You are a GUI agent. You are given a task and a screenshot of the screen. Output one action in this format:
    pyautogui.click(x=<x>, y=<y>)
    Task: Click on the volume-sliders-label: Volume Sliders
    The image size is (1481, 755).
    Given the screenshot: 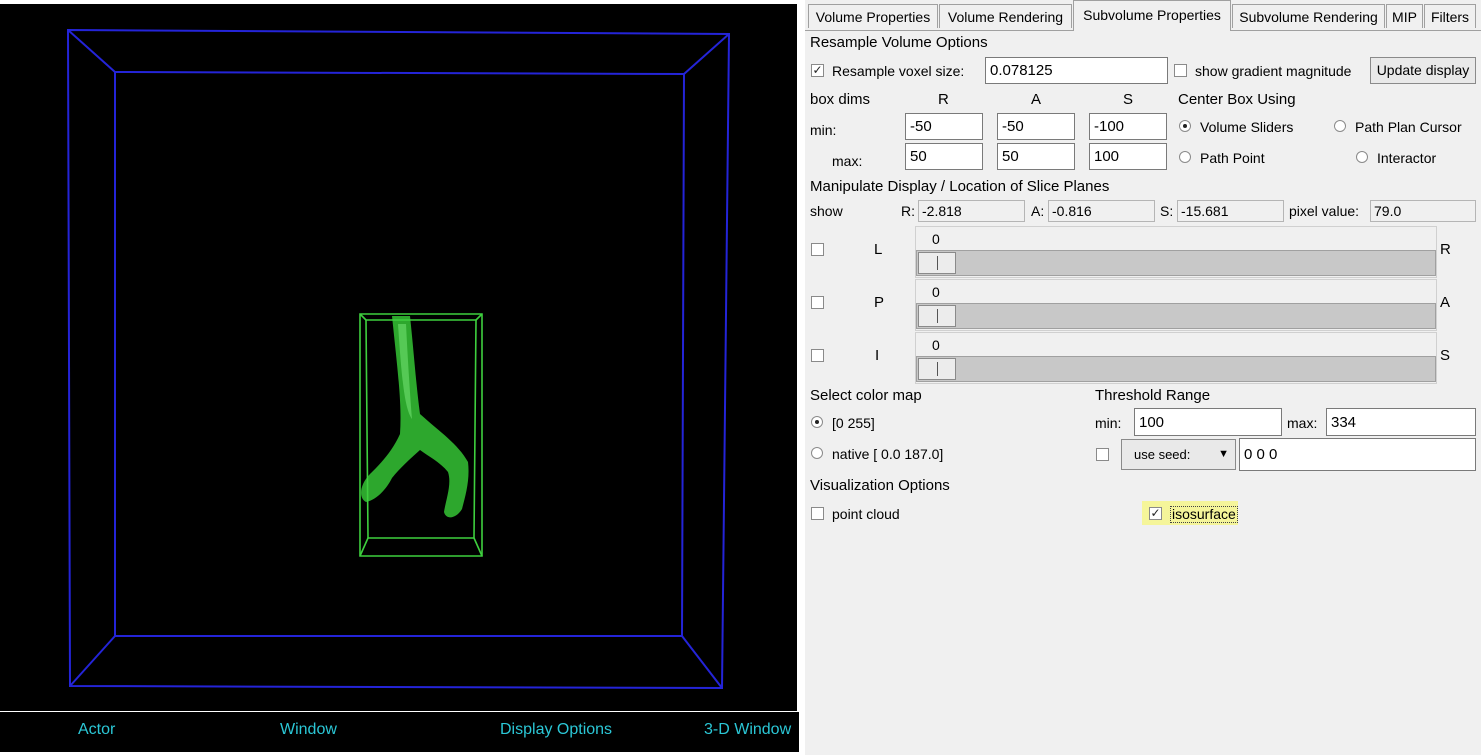 What is the action you would take?
    pyautogui.click(x=1247, y=127)
    